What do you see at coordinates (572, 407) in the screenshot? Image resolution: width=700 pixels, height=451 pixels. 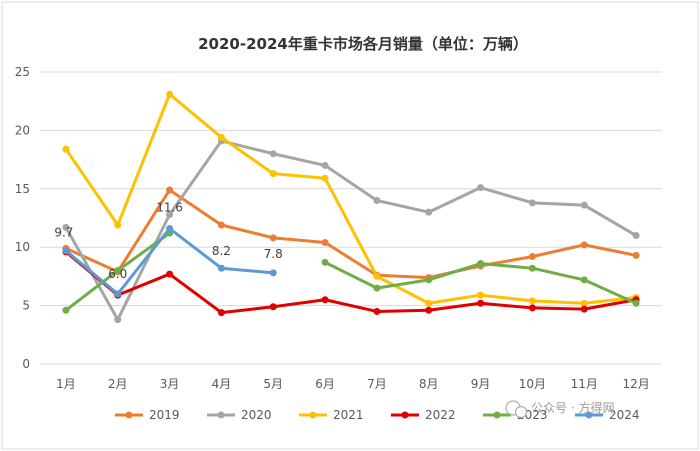 I see `watermark-text: 公众号 · 方得网` at bounding box center [572, 407].